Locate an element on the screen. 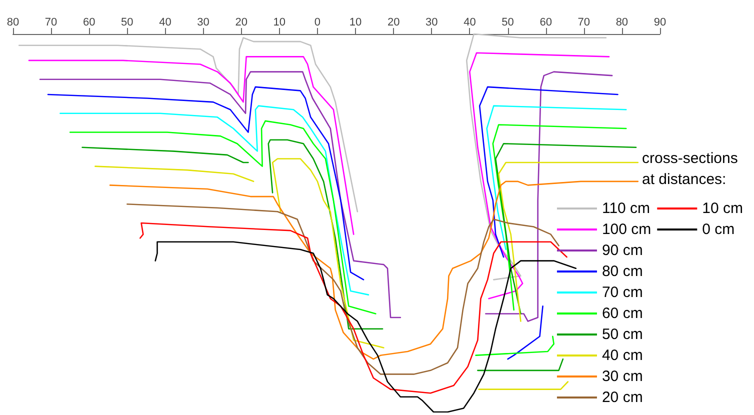 Image resolution: width=754 pixels, height=415 pixels. legend-label: 100 cm is located at coordinates (627, 229).